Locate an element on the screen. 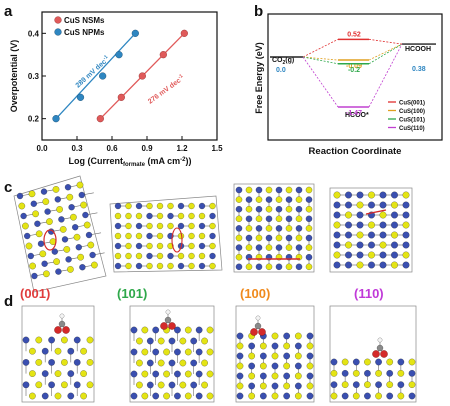 Image resolution: width=450 pixels, height=406 pixels. legend-label: CuS(110) is located at coordinates (412, 129).